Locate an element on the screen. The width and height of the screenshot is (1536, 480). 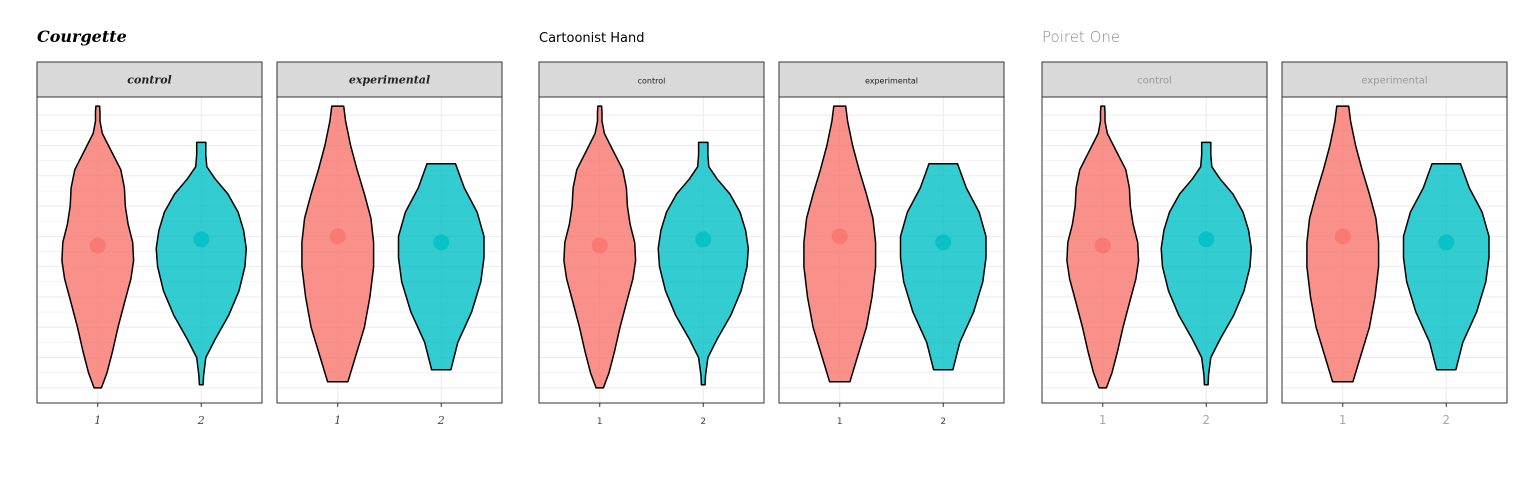
group-title: Poiret One is located at coordinates (1081, 37).